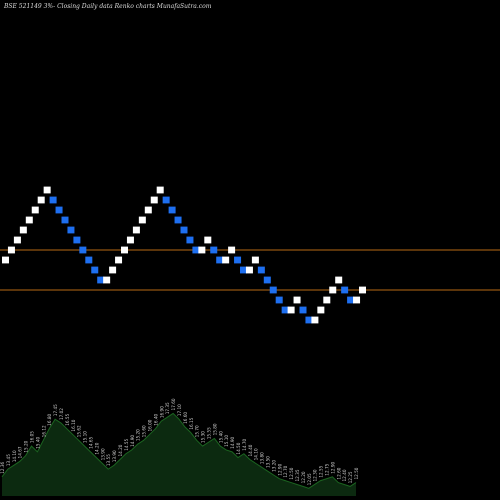 This screenshot has width=500, height=500. I want to click on volume-label: 14.50, so click(238, 448).